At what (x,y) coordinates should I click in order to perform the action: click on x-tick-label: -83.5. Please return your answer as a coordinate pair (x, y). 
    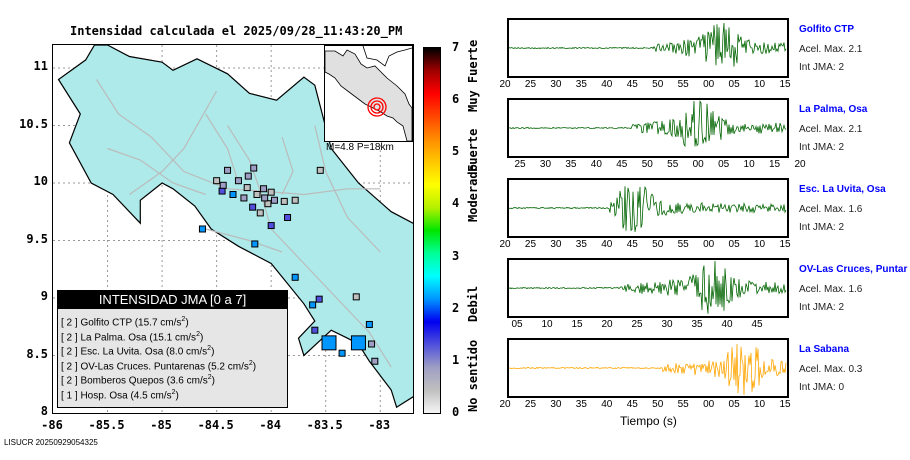
    Looking at the image, I should click on (324, 425).